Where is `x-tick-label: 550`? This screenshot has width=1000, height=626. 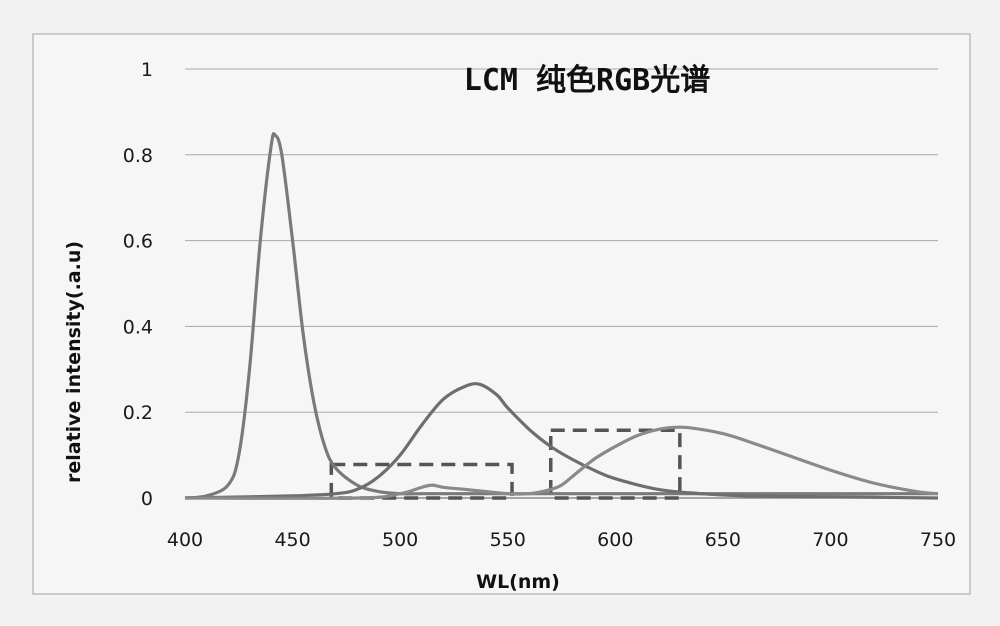
x-tick-label: 550 is located at coordinates (508, 540).